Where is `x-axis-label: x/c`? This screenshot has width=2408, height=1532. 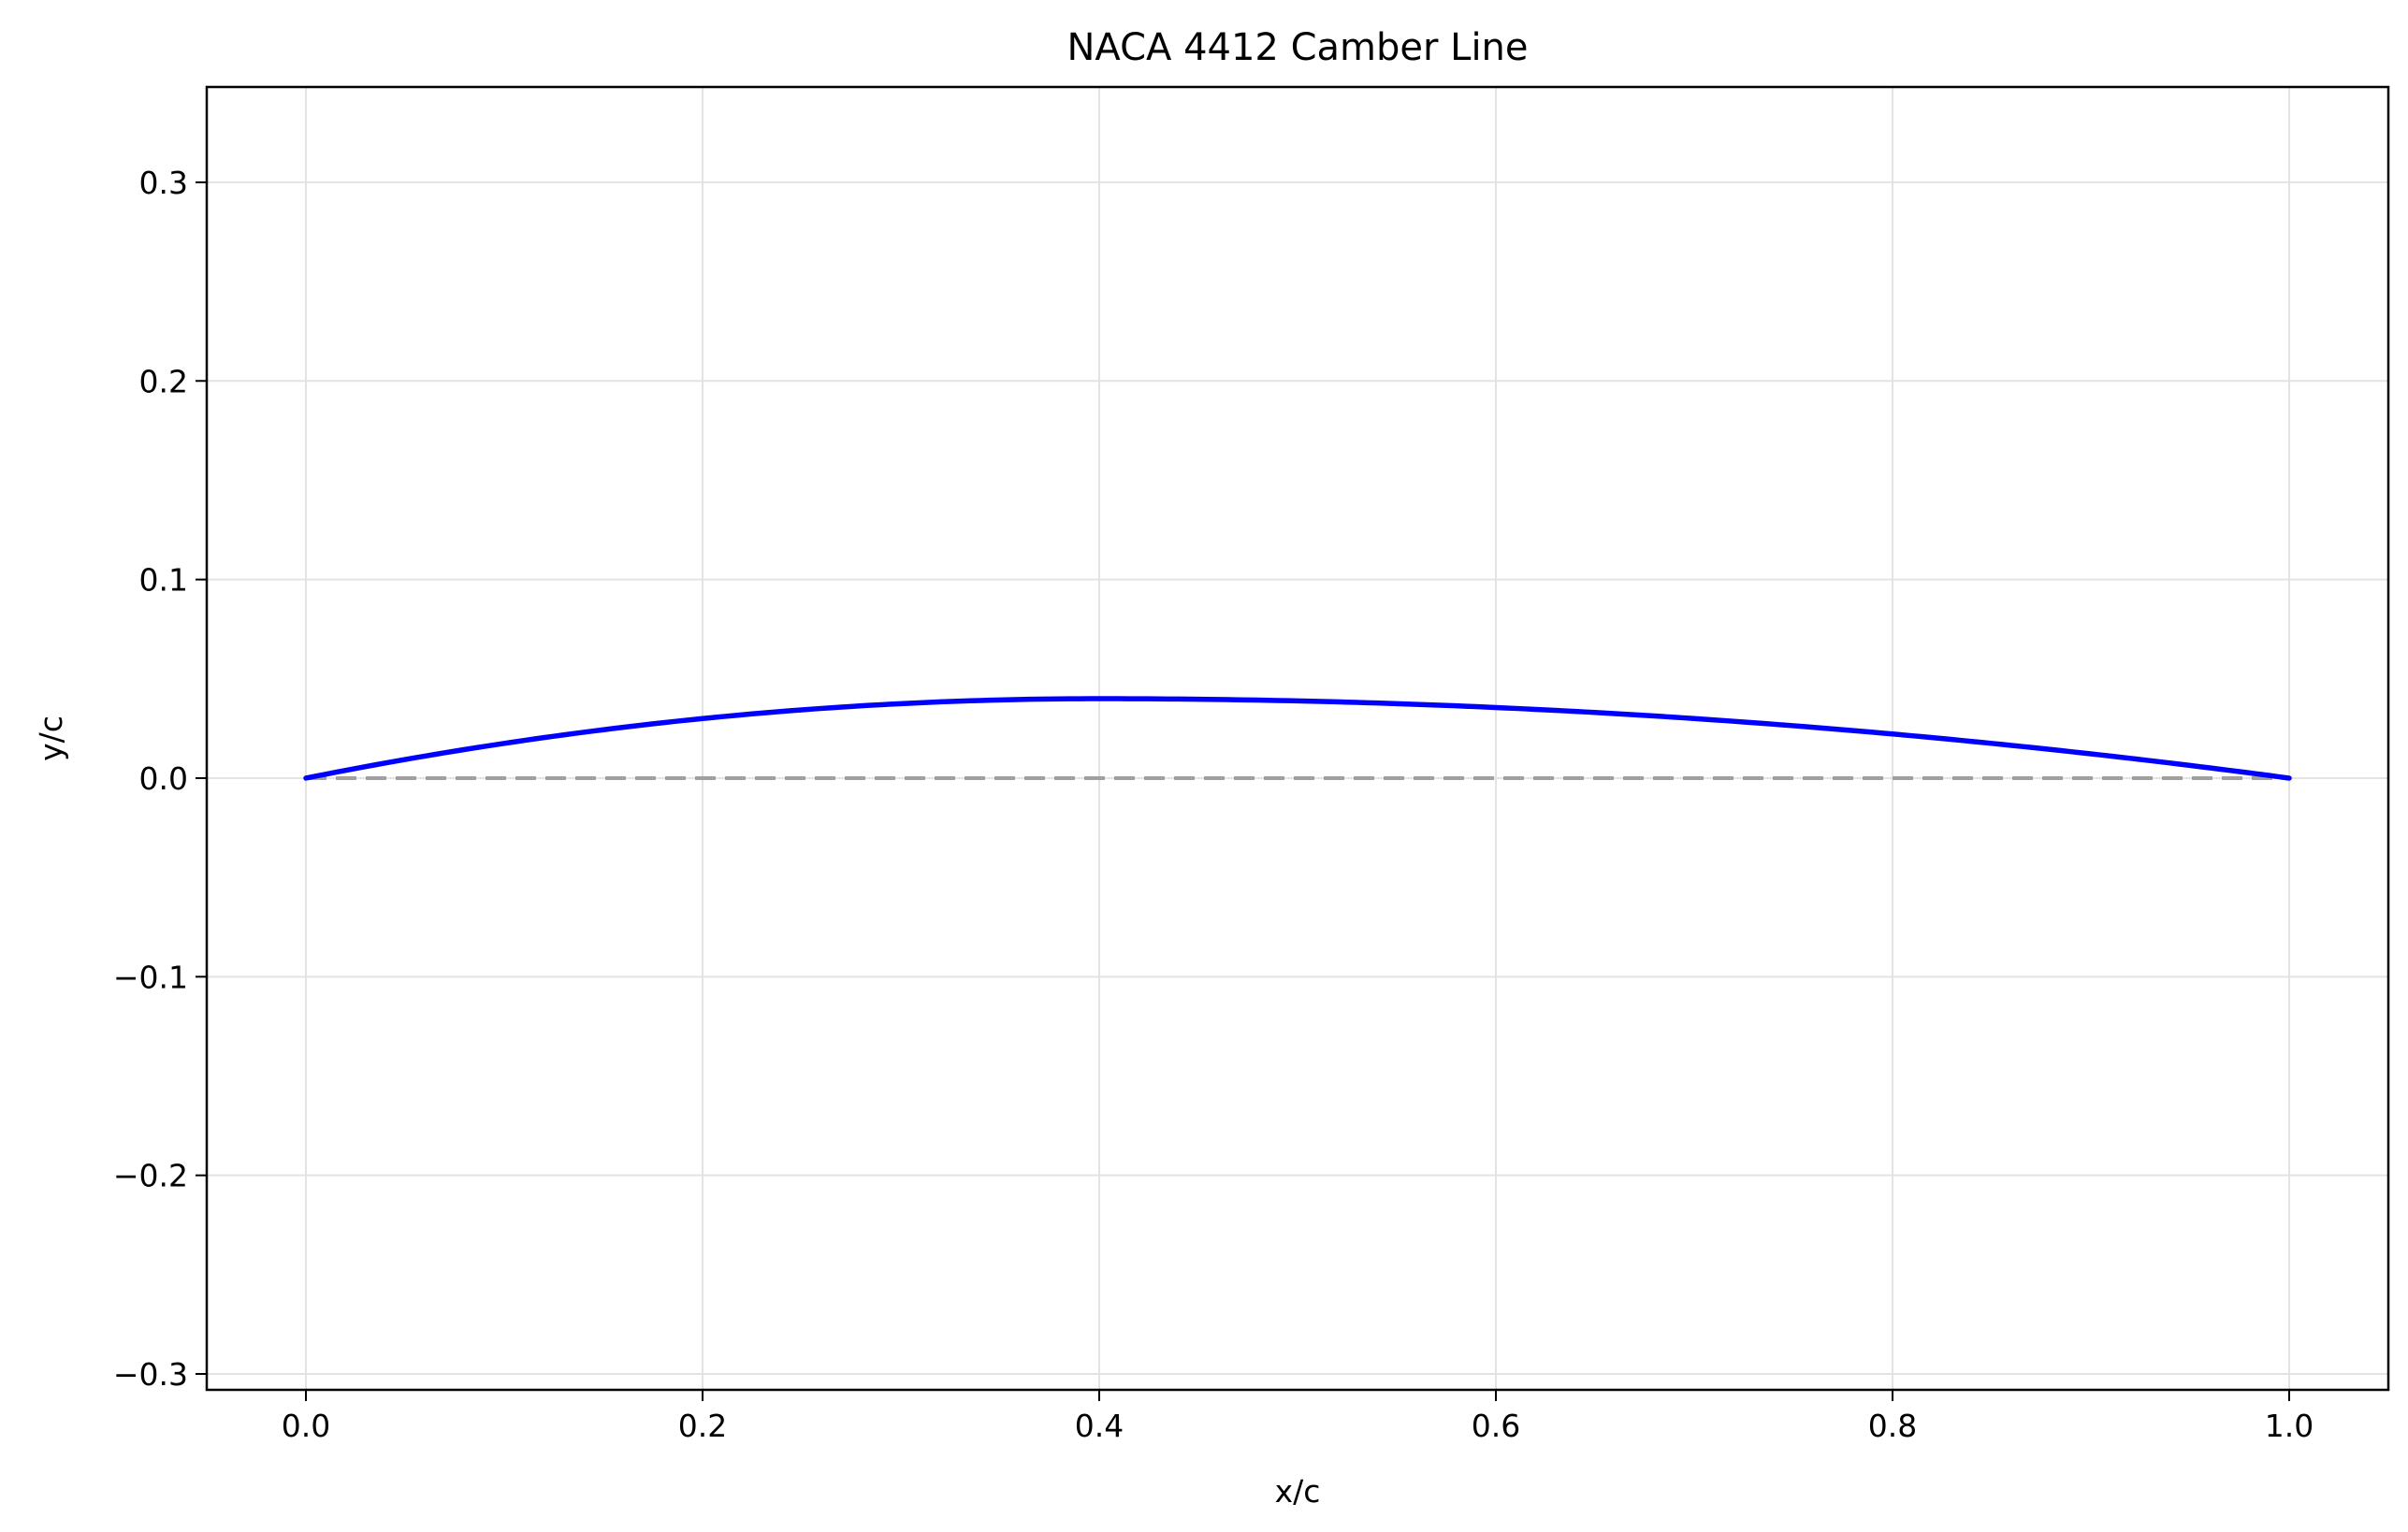 x-axis-label: x/c is located at coordinates (1298, 1491).